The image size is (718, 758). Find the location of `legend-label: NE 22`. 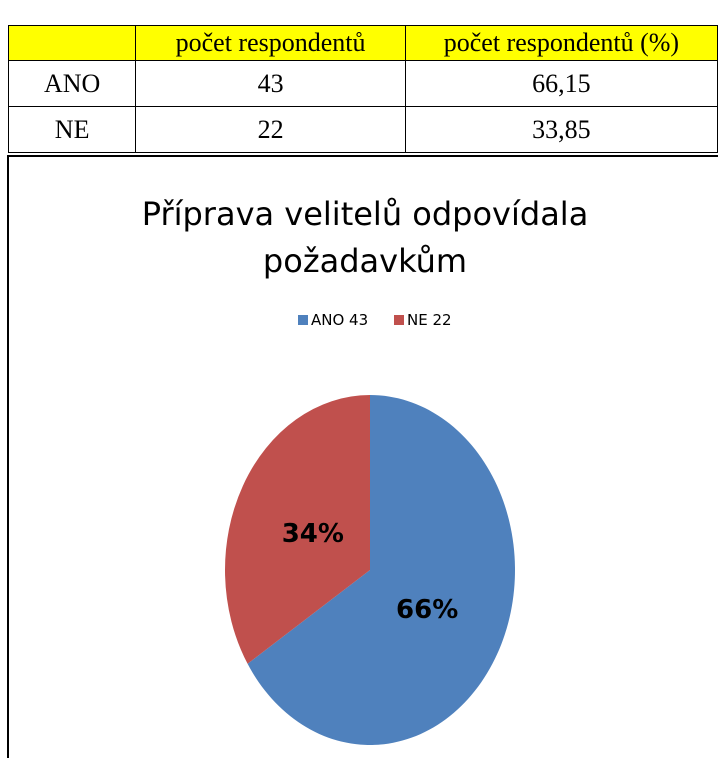

legend-label: NE 22 is located at coordinates (429, 320).